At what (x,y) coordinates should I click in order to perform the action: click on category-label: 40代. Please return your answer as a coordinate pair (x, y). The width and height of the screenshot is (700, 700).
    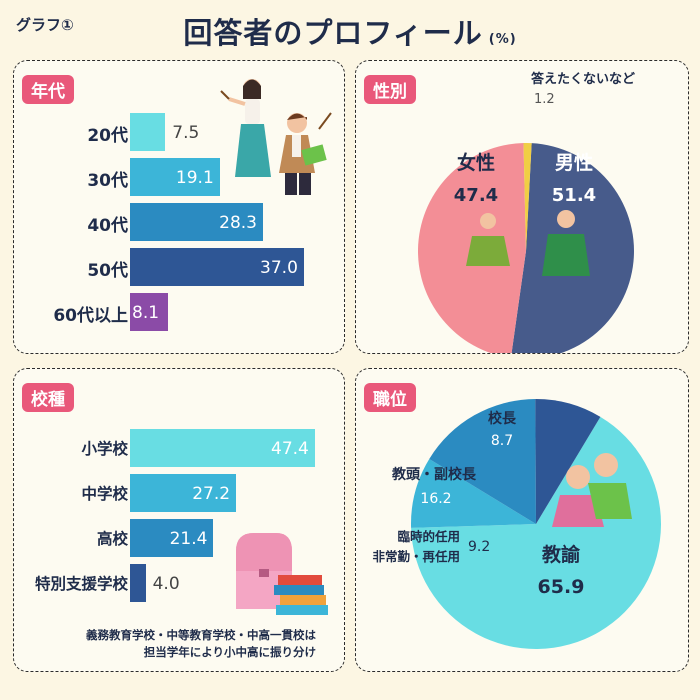
    Looking at the image, I should click on (107, 226).